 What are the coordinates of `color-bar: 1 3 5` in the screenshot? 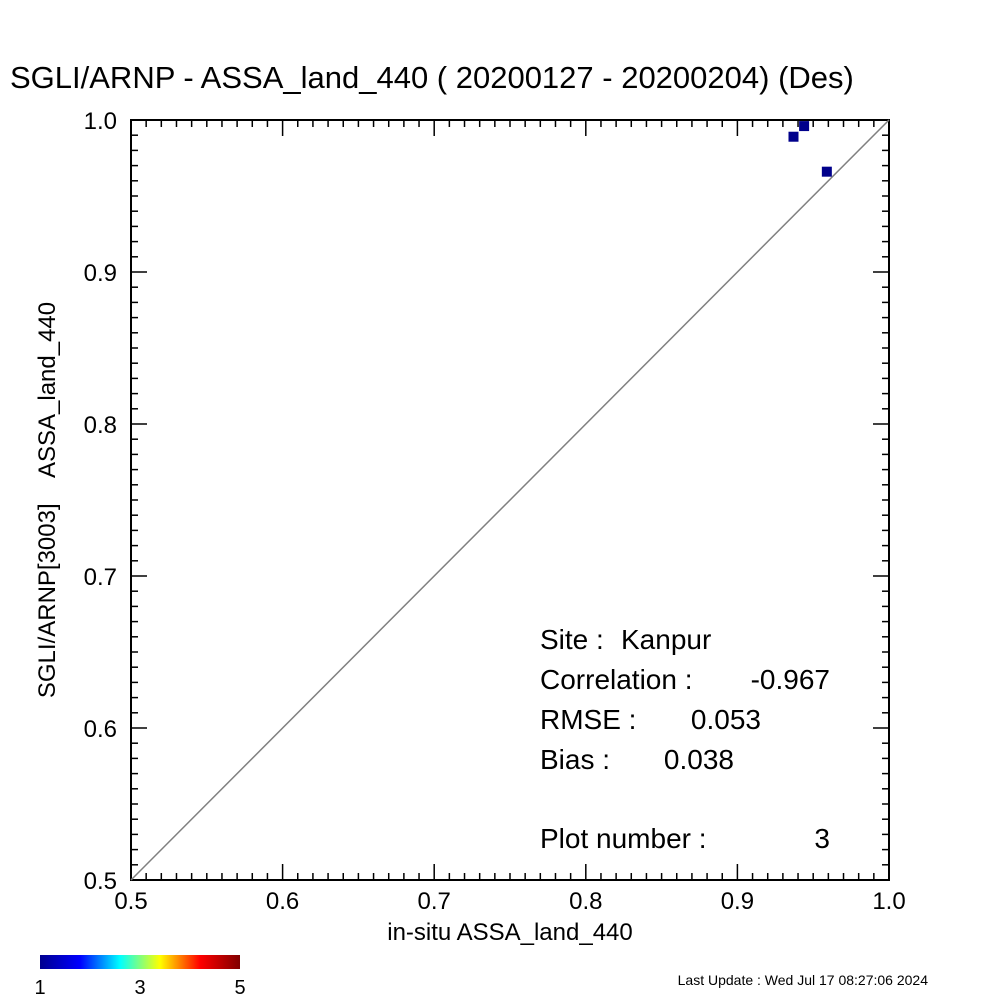 It's located at (140, 977).